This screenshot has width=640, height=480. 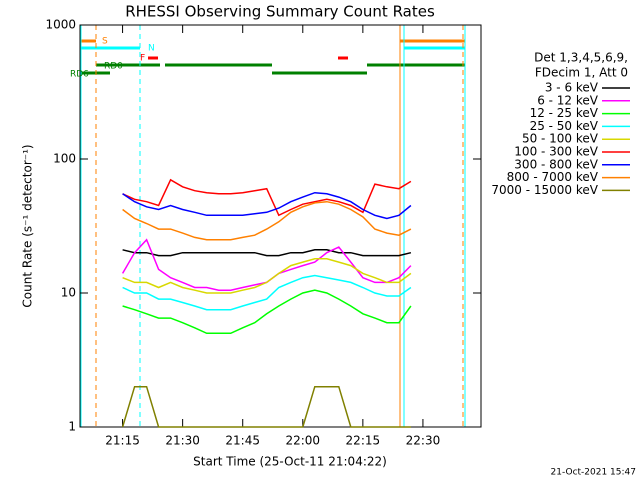 What do you see at coordinates (142, 59) in the screenshot?
I see `status-label: F` at bounding box center [142, 59].